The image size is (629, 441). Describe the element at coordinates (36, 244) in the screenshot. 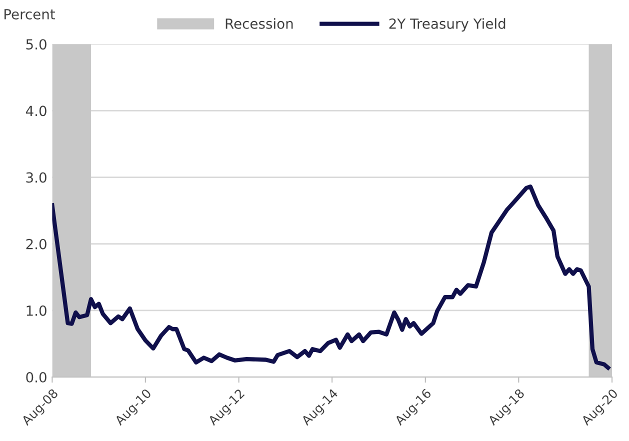

I see `y-tick-label: 2.0` at that location.